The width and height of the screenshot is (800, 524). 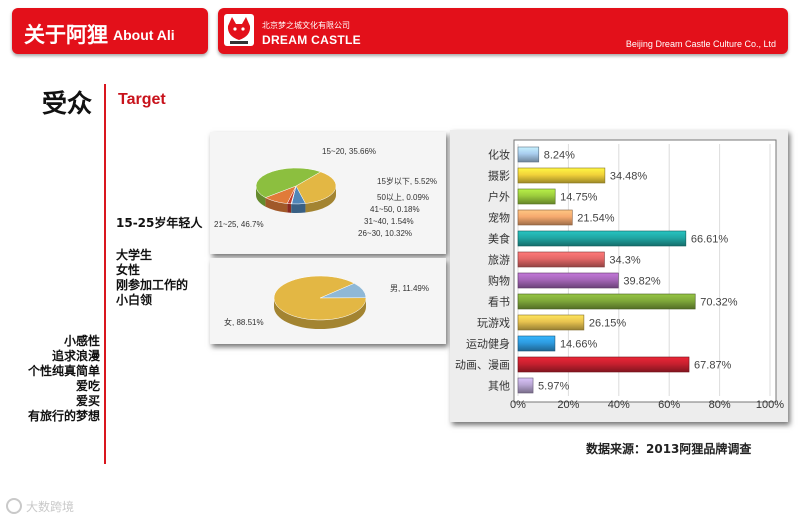 I want to click on value-label: 67.87%, so click(x=713, y=366).